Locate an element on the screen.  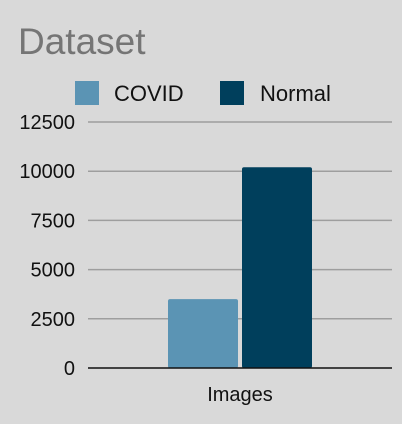
y-axis-ticks: 0 2500 5000 7500 10000 12500 is located at coordinates (47, 246).